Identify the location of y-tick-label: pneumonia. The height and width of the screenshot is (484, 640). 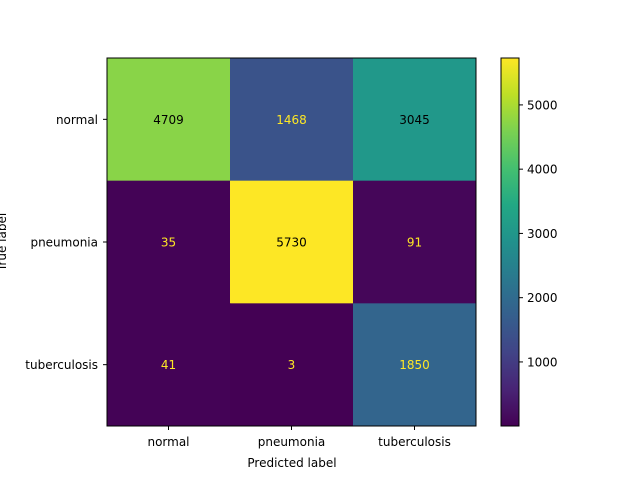
(64, 243).